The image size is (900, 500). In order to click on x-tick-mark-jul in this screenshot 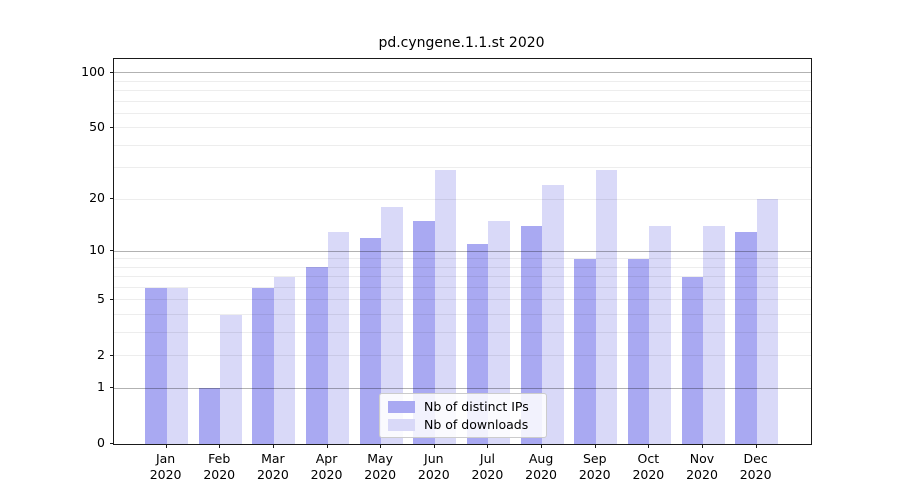, I will do `click(488, 446)`.